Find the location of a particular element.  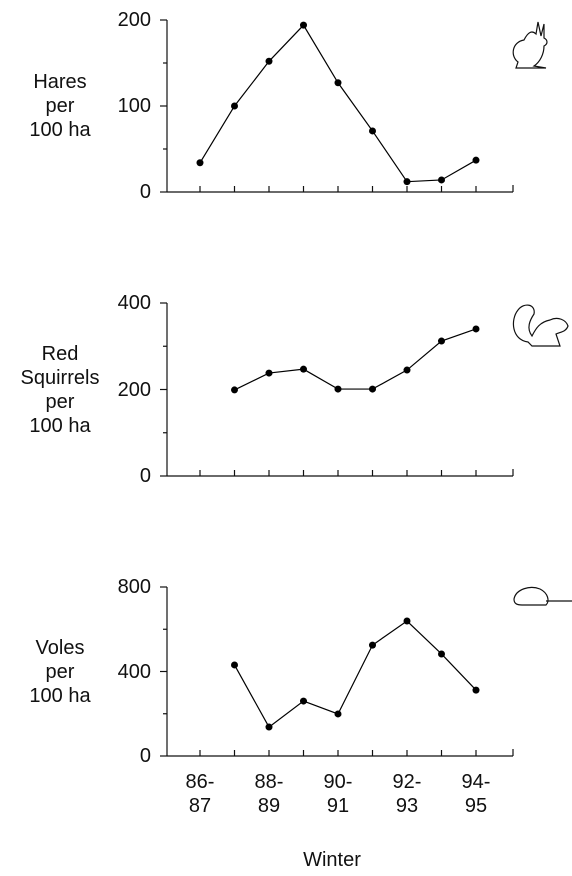

y-axis-label: Red Squirrels per 100 ha is located at coordinates (60, 389).